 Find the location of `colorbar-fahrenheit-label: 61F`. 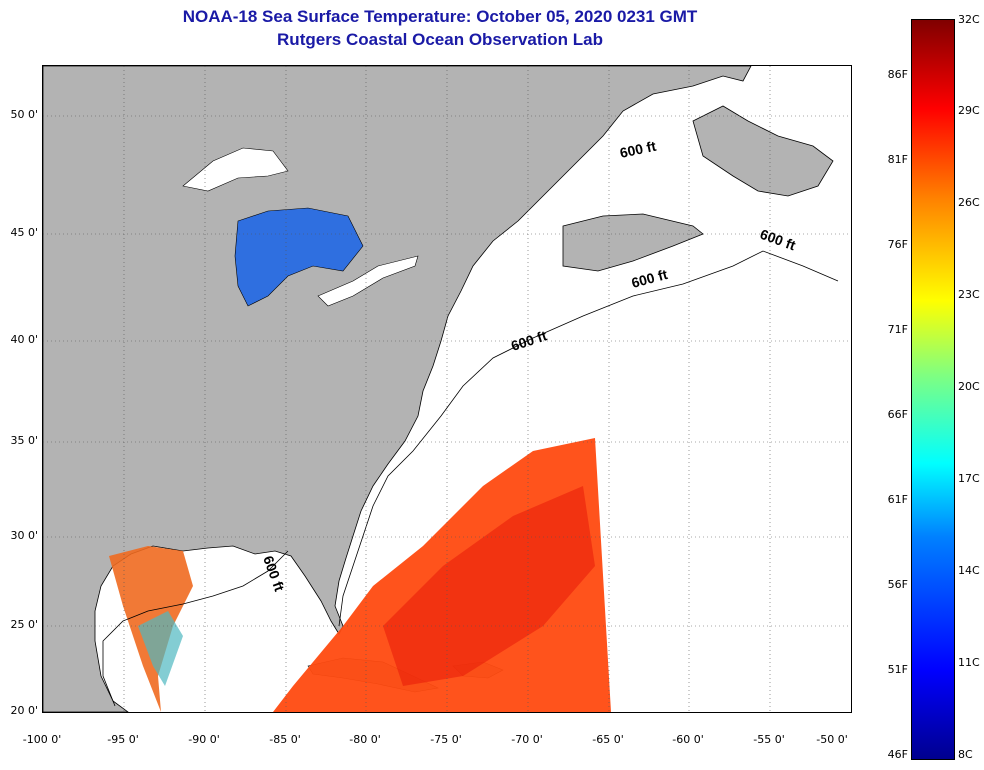

colorbar-fahrenheit-label: 61F is located at coordinates (897, 499).